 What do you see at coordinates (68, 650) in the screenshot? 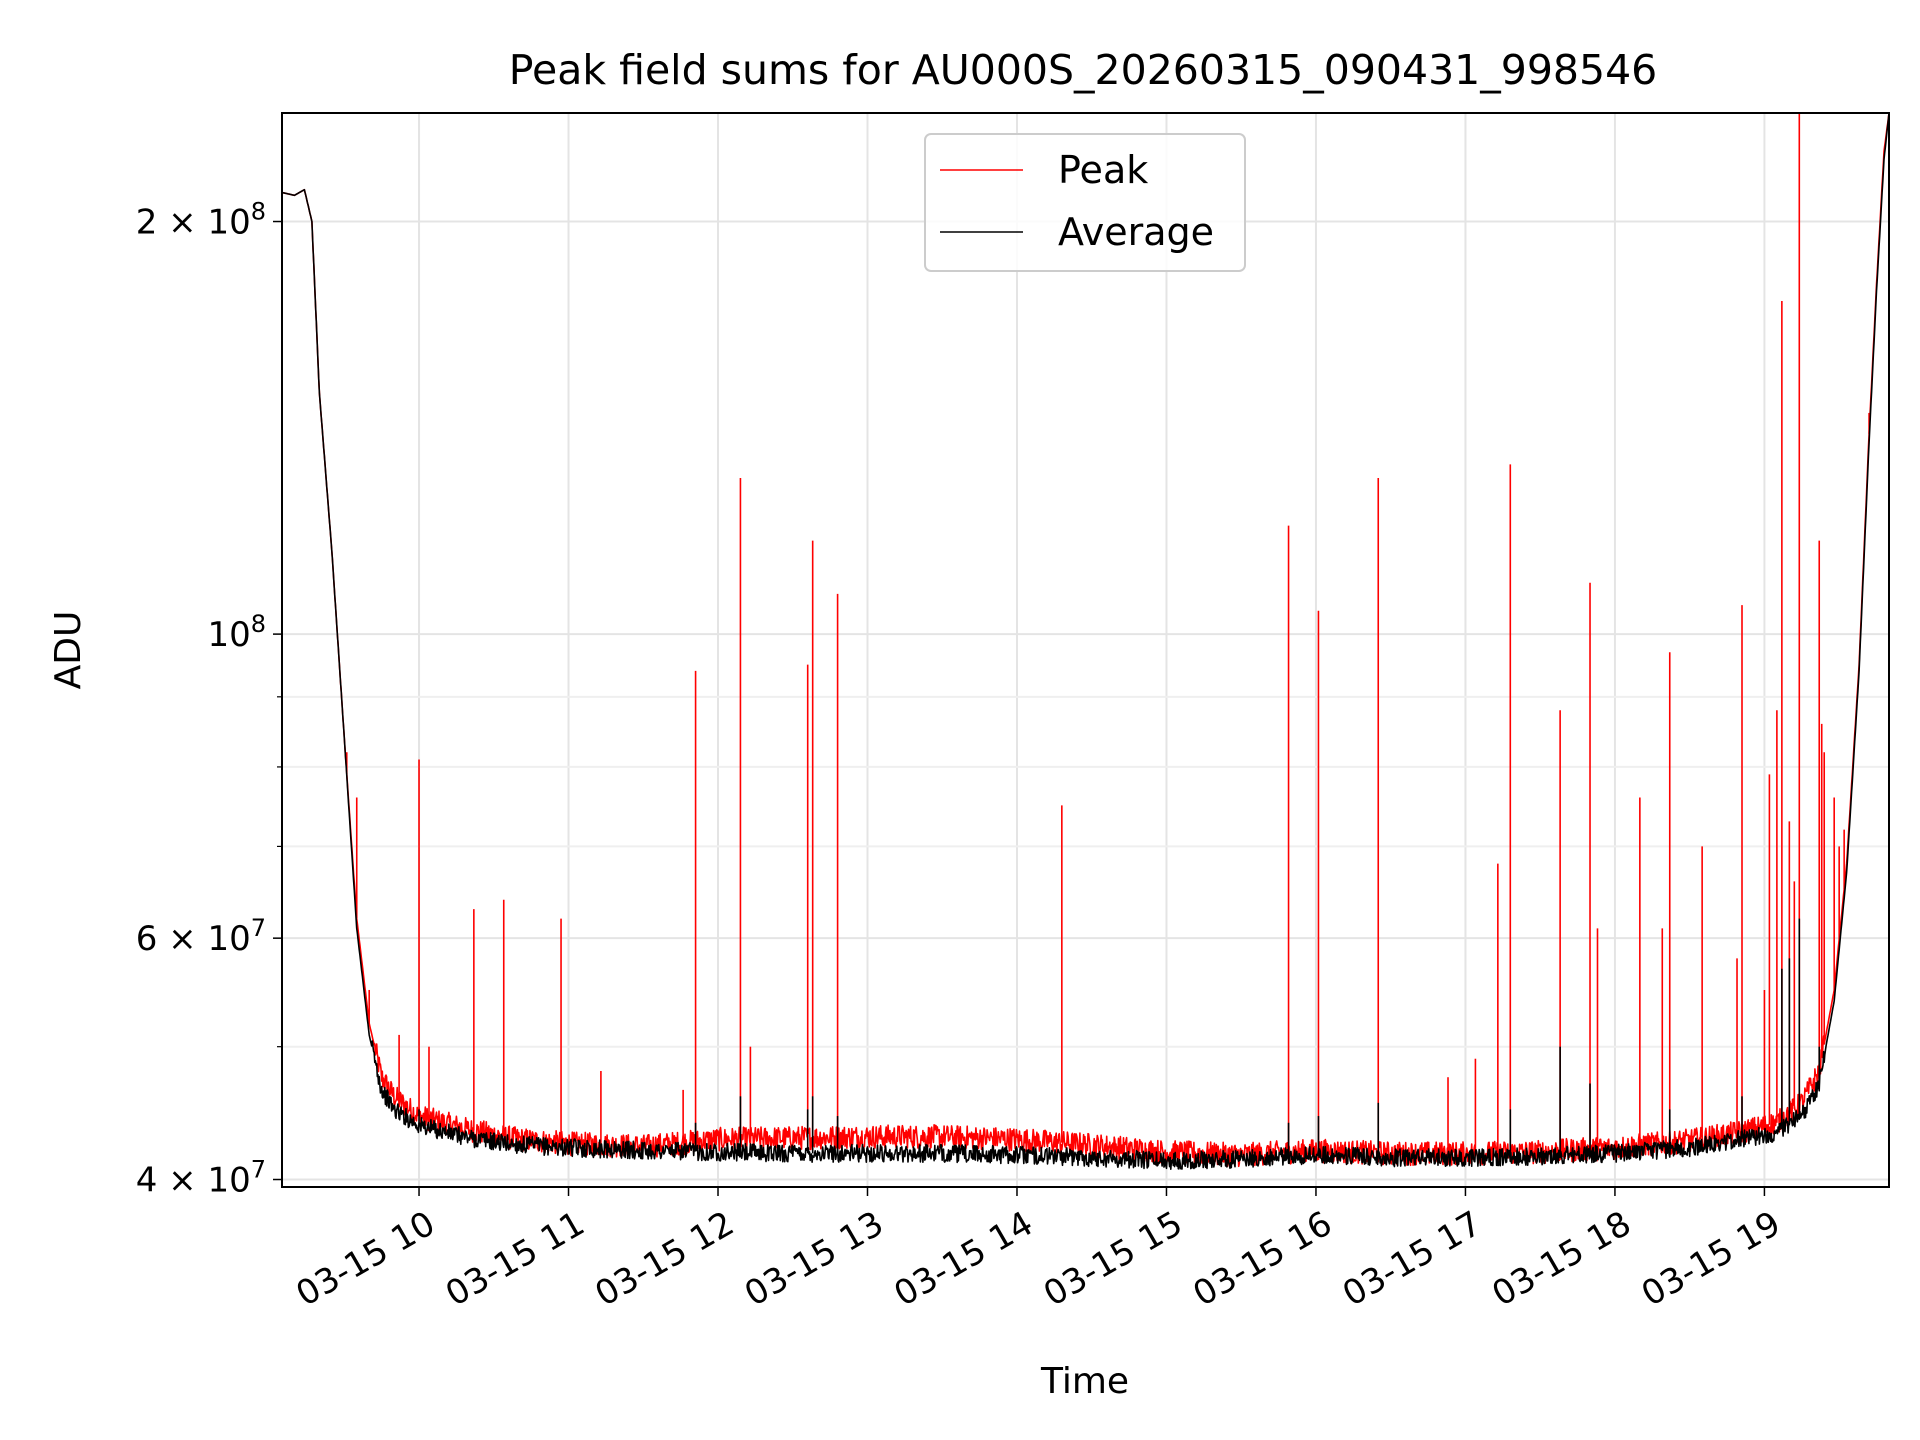
I see `y-axis-label: ADU` at bounding box center [68, 650].